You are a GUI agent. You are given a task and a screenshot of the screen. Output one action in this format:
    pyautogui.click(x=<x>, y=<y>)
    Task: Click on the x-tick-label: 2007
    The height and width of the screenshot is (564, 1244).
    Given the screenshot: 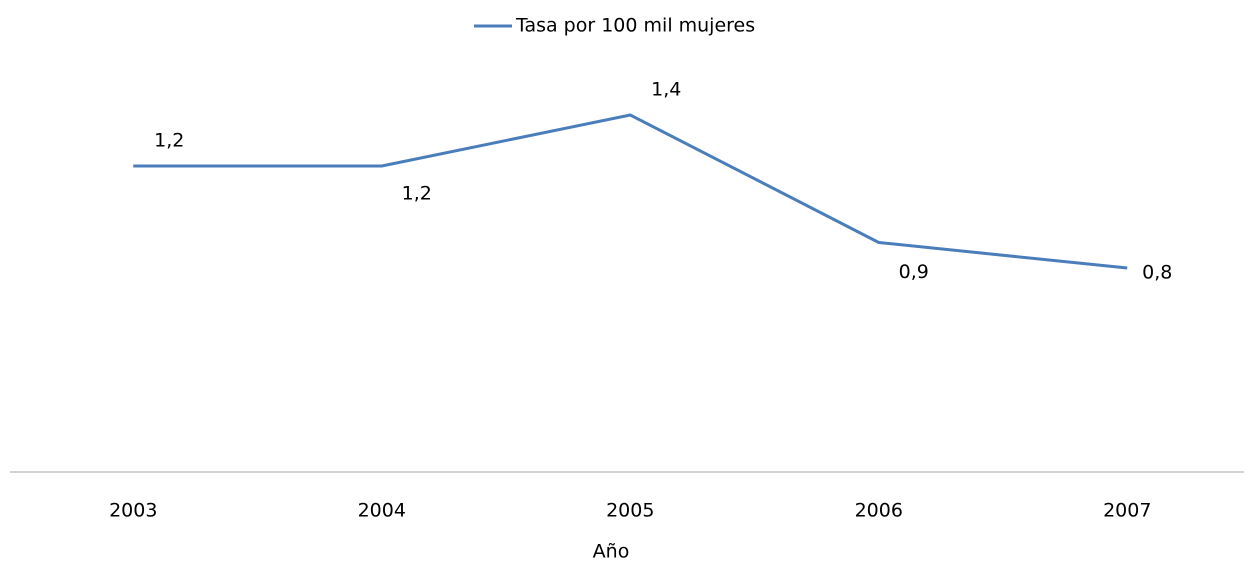 What is the action you would take?
    pyautogui.click(x=1127, y=511)
    